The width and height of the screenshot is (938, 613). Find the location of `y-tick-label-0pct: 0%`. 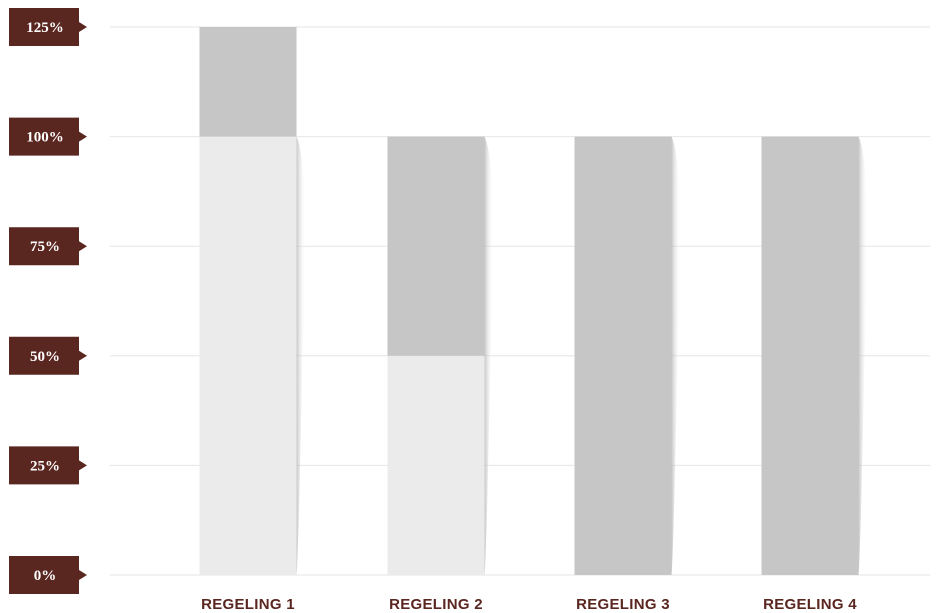

y-tick-label-0pct: 0% is located at coordinates (45, 576).